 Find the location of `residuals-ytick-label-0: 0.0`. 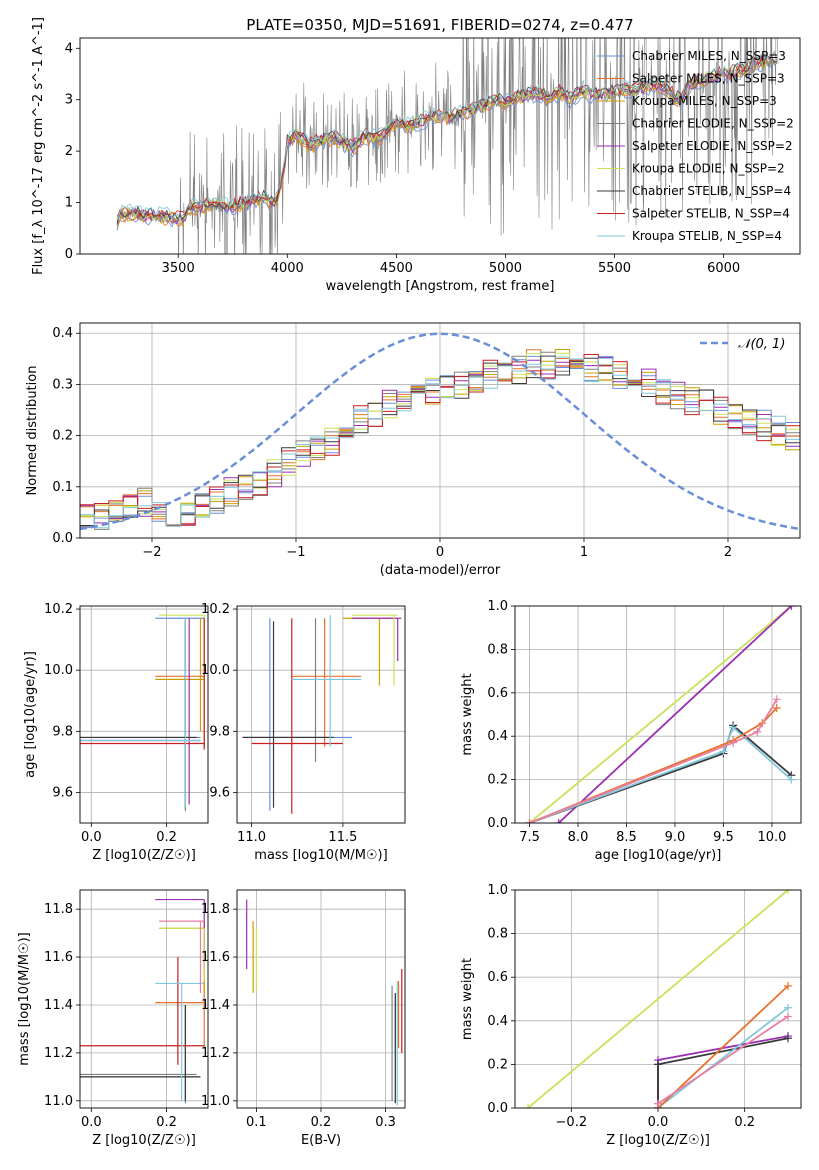

residuals-ytick-label-0: 0.0 is located at coordinates (62, 538).